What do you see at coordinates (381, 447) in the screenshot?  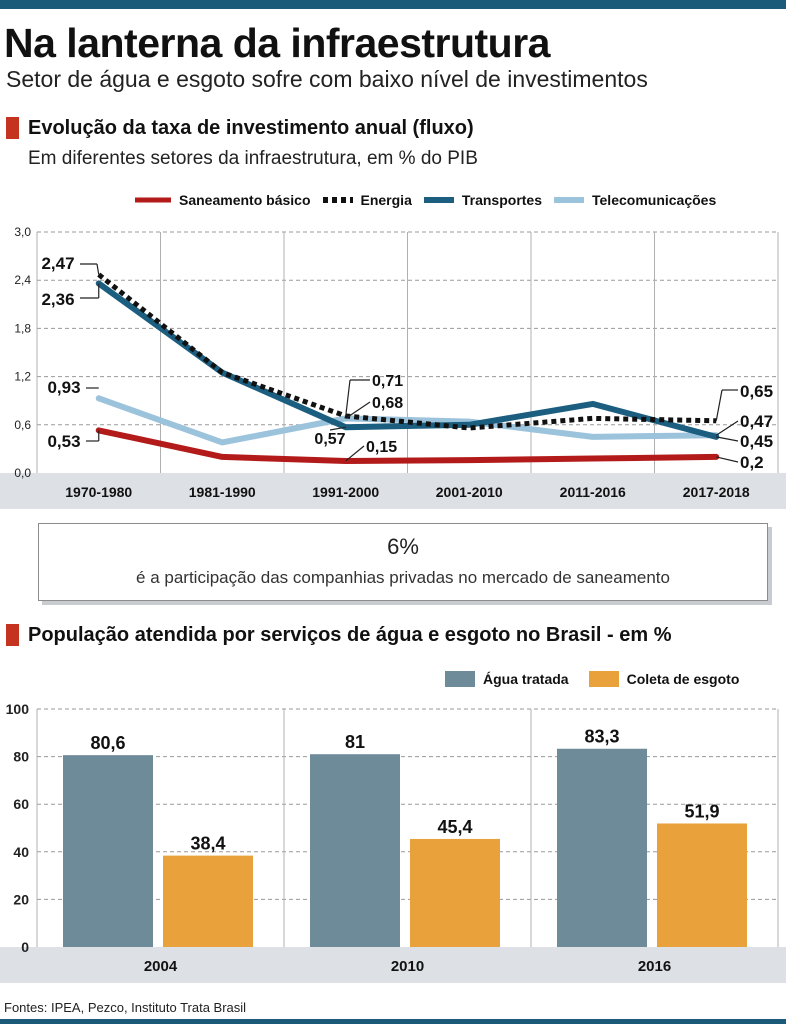 I see `annotation-label: 0,15` at bounding box center [381, 447].